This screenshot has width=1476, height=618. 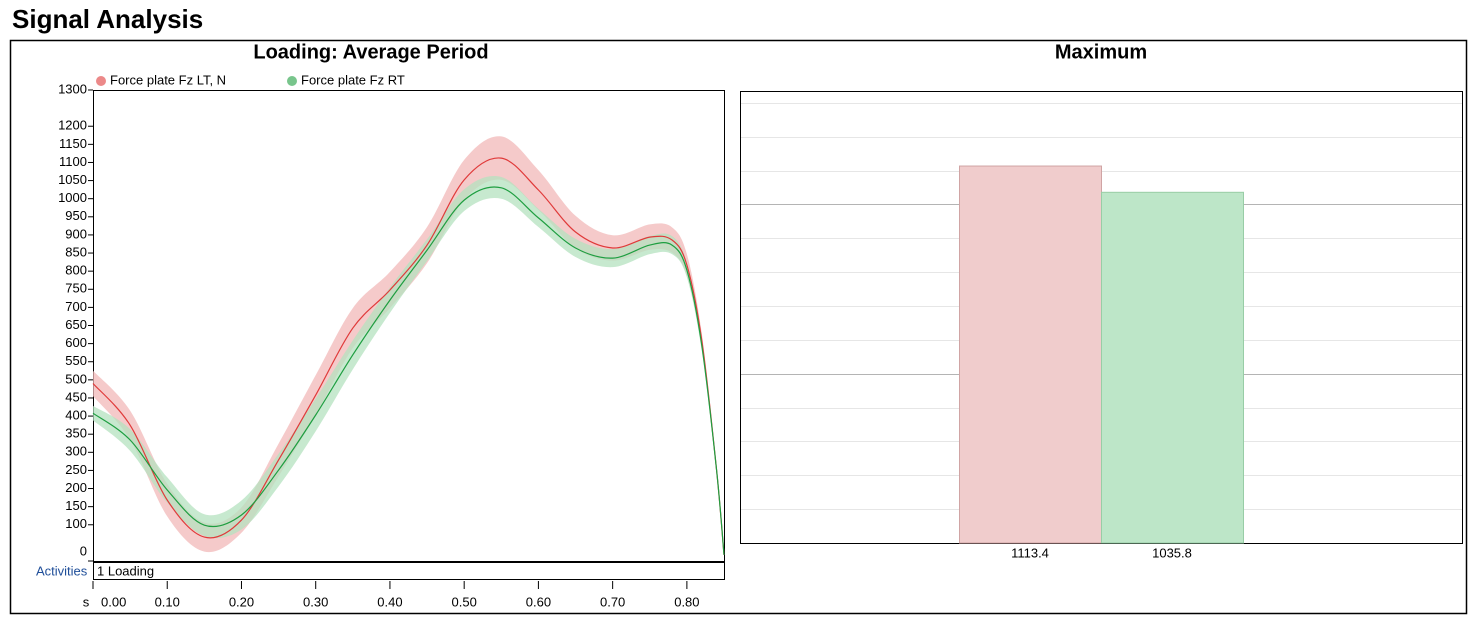 What do you see at coordinates (76, 415) in the screenshot?
I see `y-tick-label: 400` at bounding box center [76, 415].